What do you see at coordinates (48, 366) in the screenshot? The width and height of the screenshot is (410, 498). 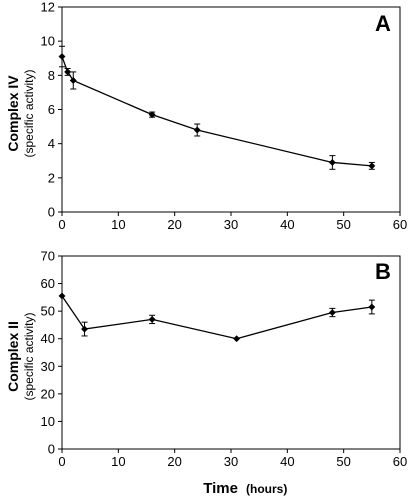 I see `y-tick-label: 30` at bounding box center [48, 366].